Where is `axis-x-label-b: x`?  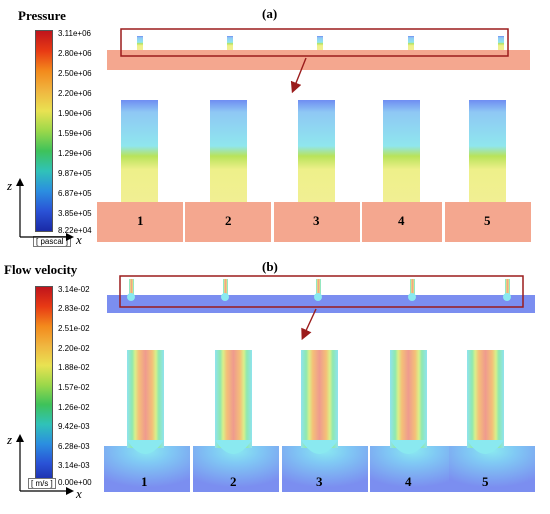 axis-x-label-b: x is located at coordinates (79, 493).